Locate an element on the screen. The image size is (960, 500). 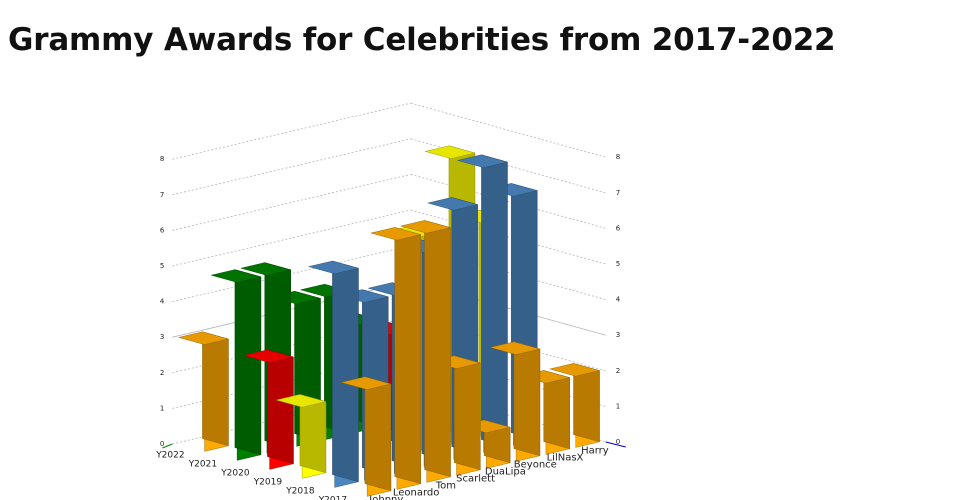
year-label: Y2017 is located at coordinates (332, 498).